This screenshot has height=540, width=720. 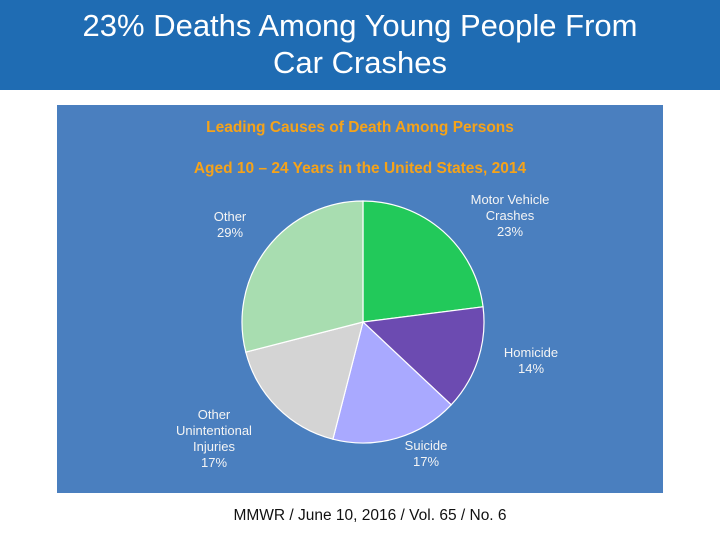 I want to click on pie-slice-other-unintentional-injuries, so click(x=304, y=380).